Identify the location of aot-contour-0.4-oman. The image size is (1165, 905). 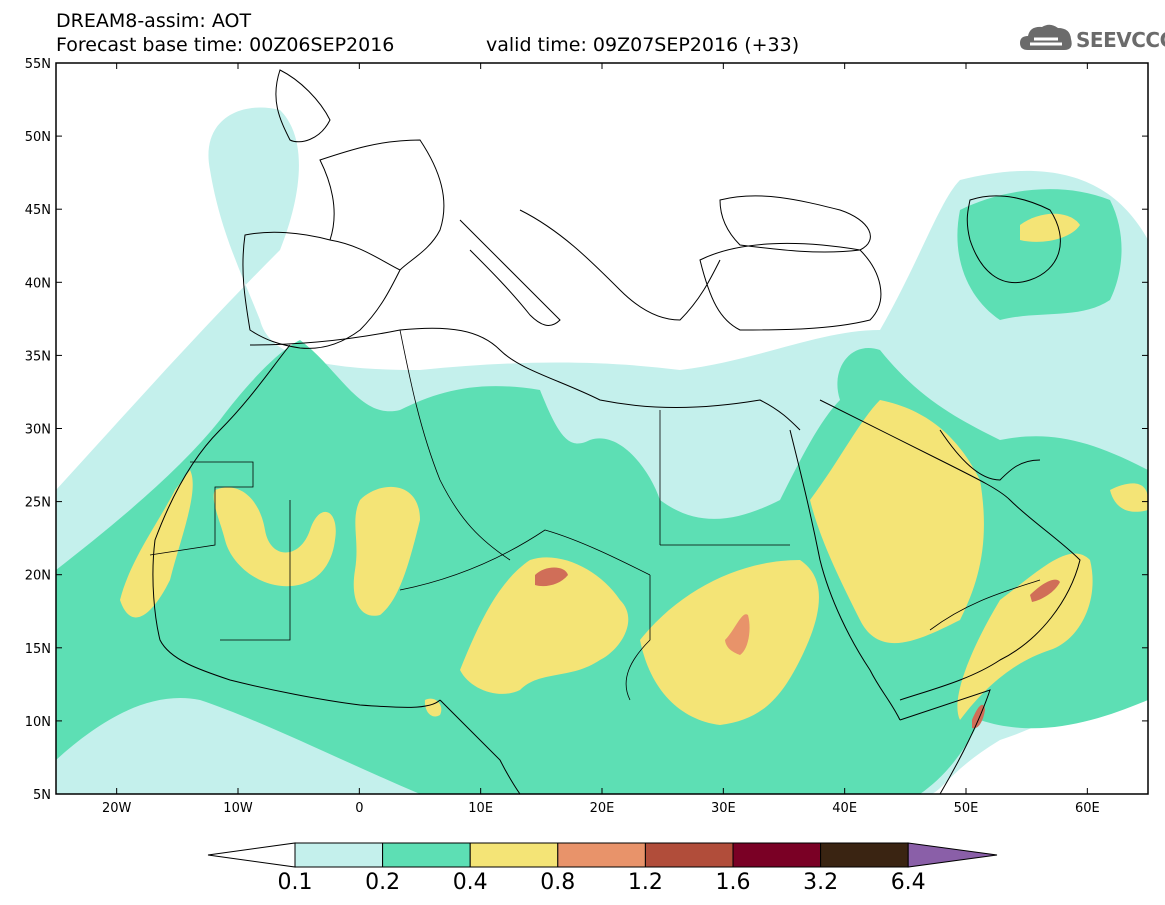
(1025, 636).